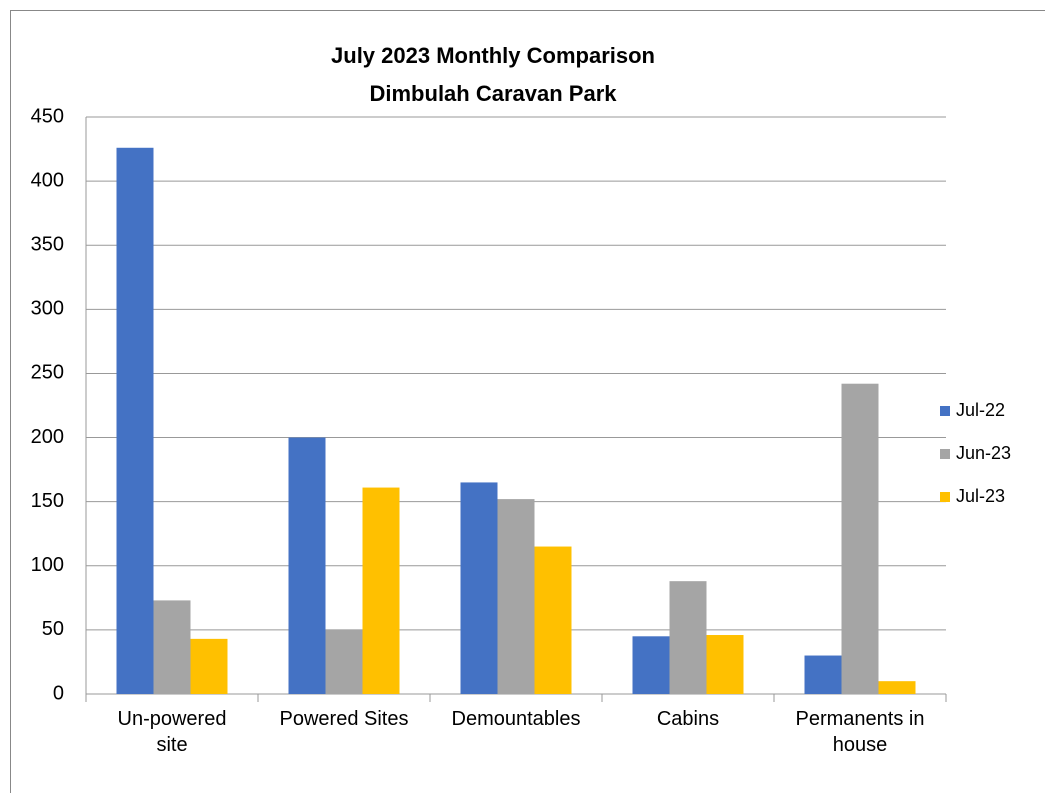 Image resolution: width=1045 pixels, height=793 pixels. I want to click on x-tick-label: Powered Sites, so click(344, 719).